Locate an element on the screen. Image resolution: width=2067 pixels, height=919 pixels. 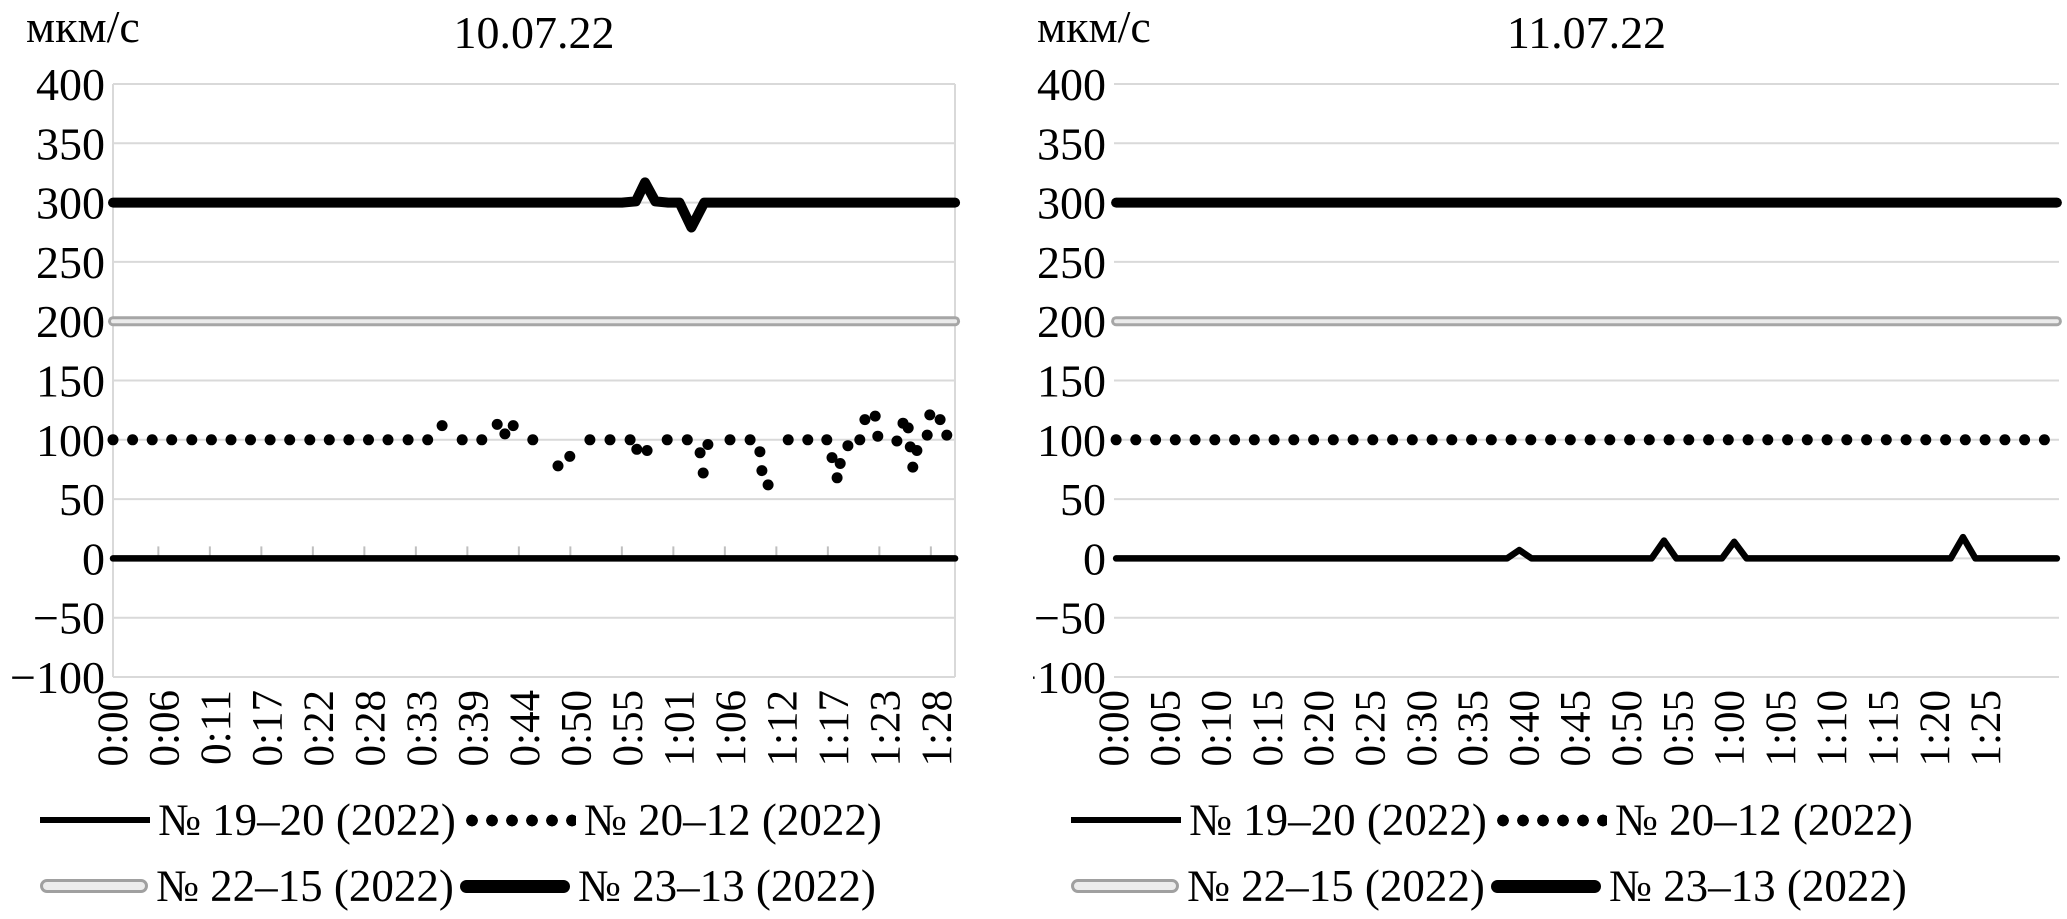
legend-label: № 19–20 (2022) is located at coordinates (1338, 820).